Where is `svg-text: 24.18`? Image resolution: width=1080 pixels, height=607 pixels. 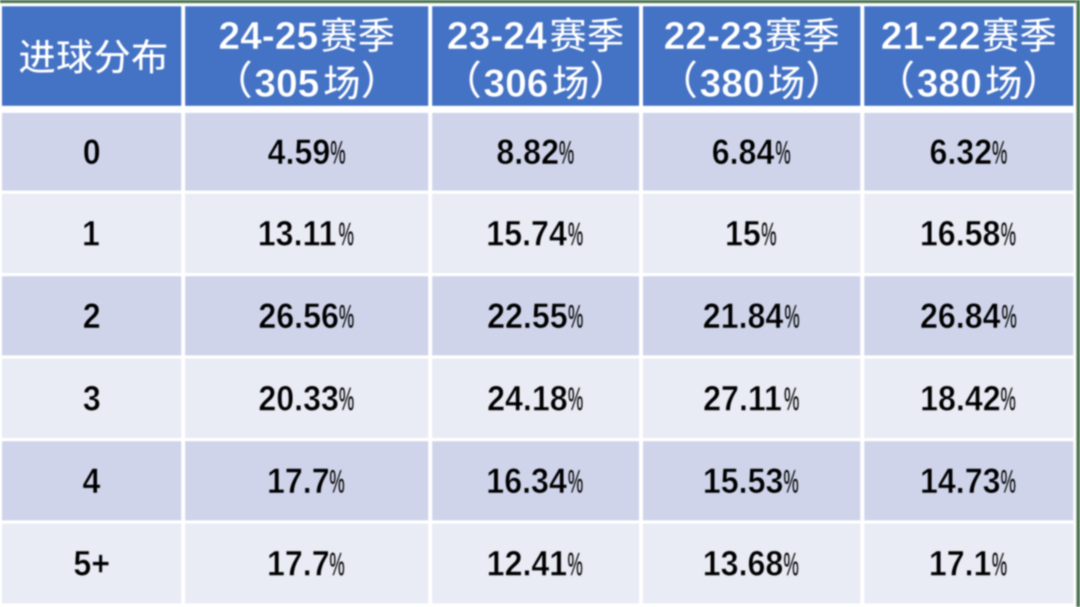 svg-text: 24.18 is located at coordinates (527, 399).